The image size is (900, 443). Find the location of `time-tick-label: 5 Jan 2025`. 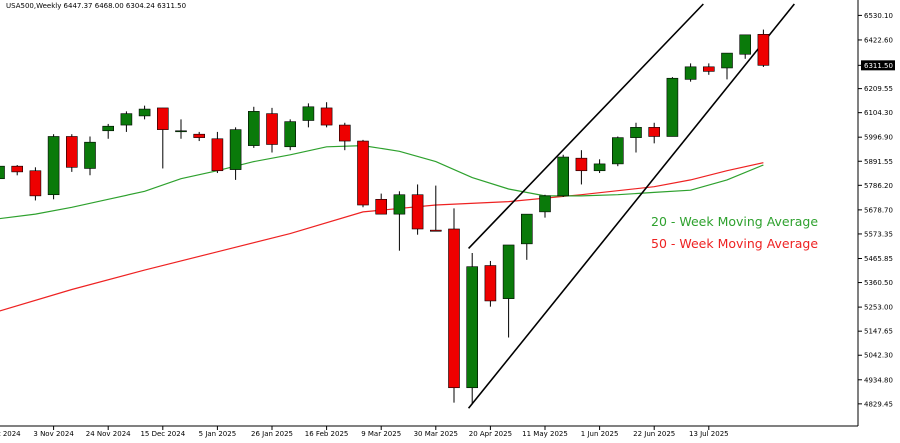

time-tick-label: 5 Jan 2025 is located at coordinates (218, 434).